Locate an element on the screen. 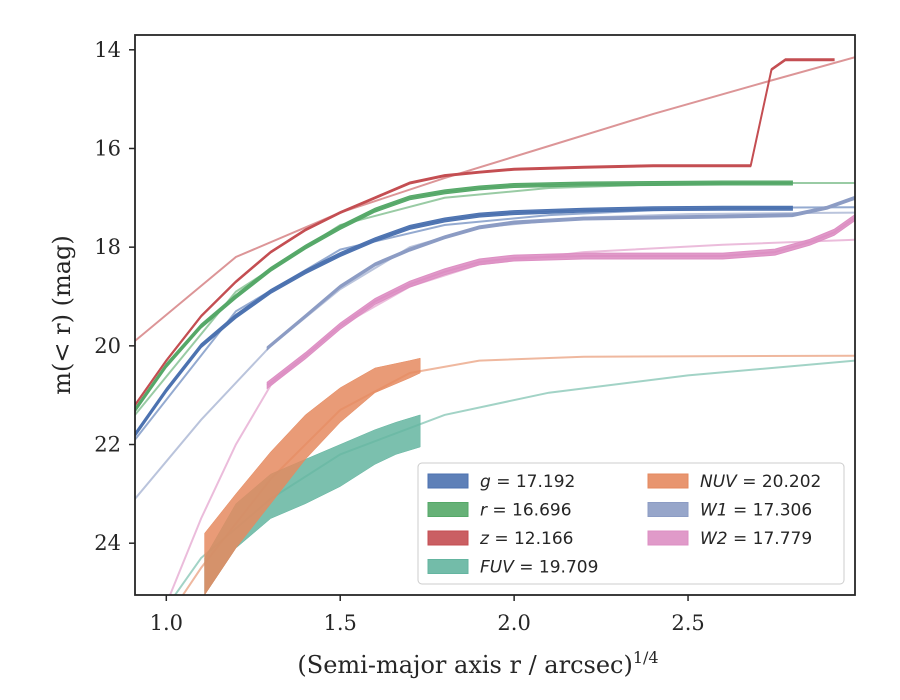  x-axis-ticks: 1.0 1.5 2.0 2.5 is located at coordinates (427, 615).